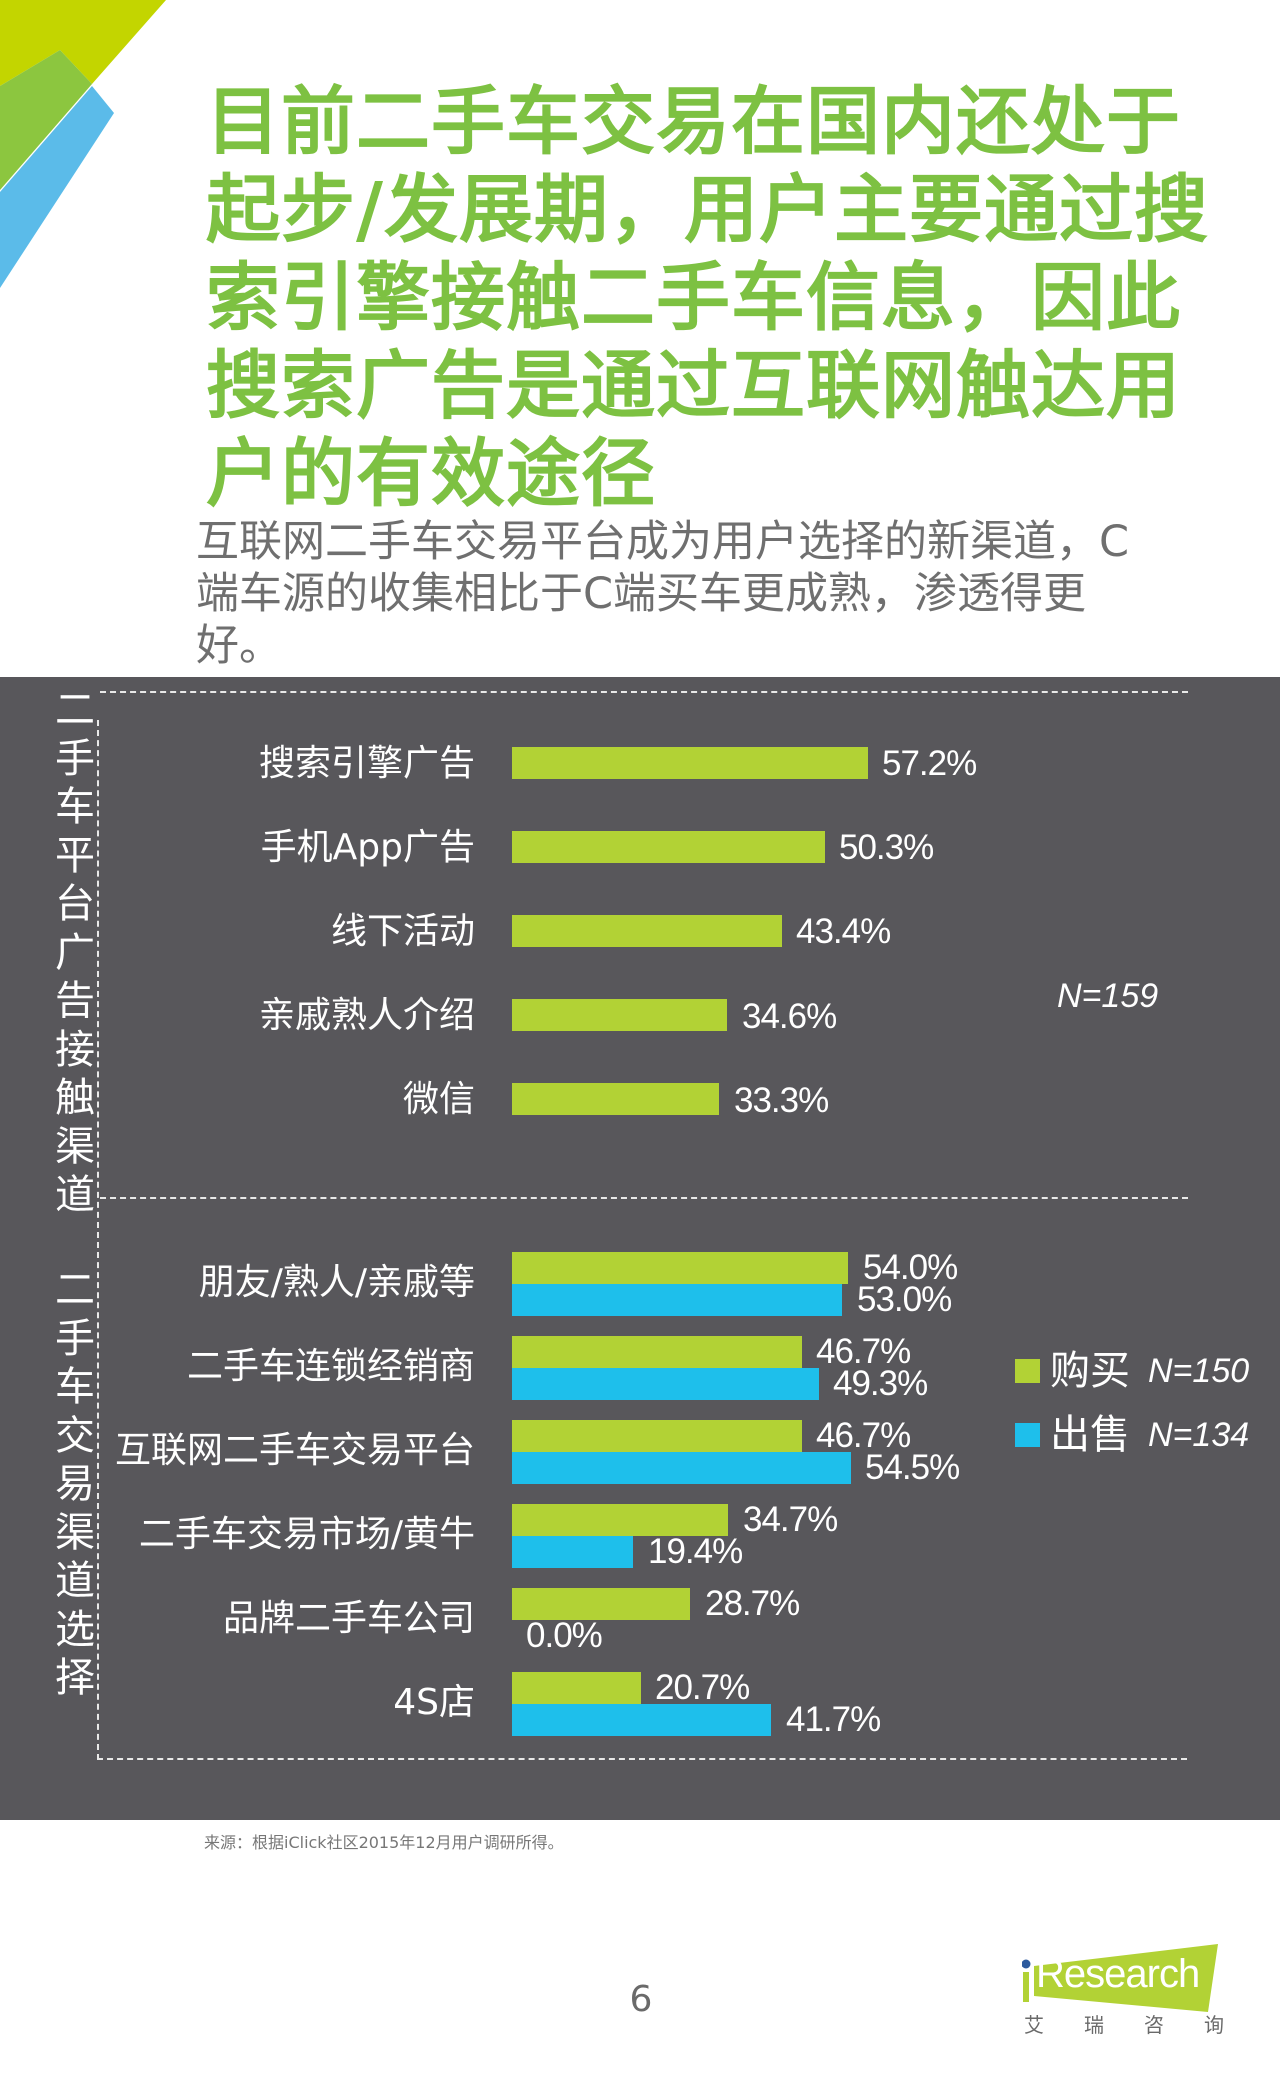  I want to click on sell-value-label: 53.0%, so click(904, 1299).